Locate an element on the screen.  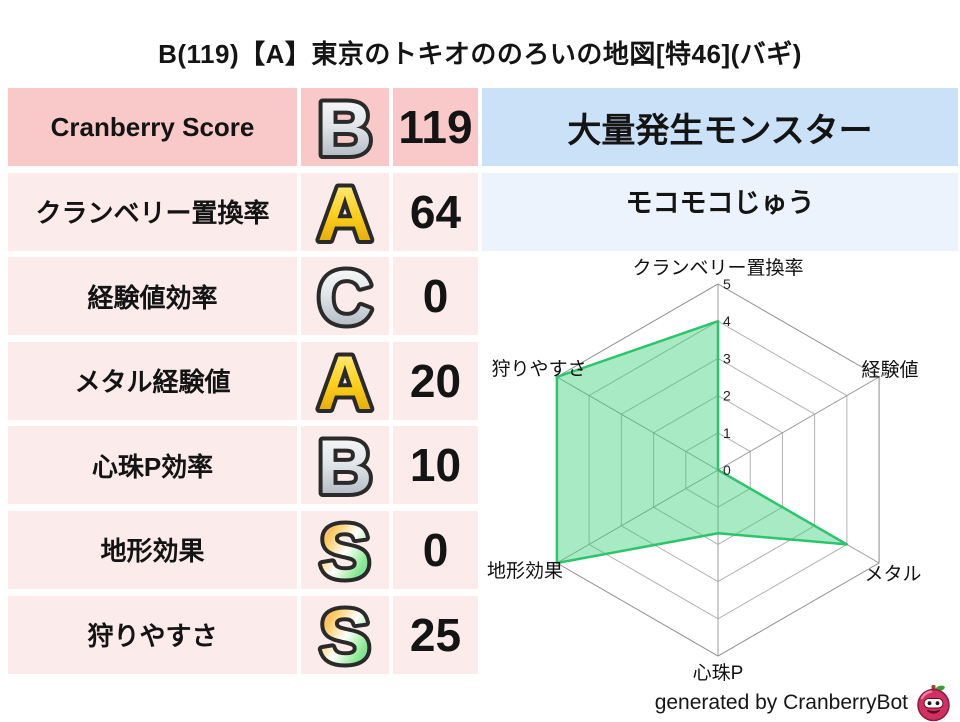
radar-tick-label: 0 is located at coordinates (727, 470).